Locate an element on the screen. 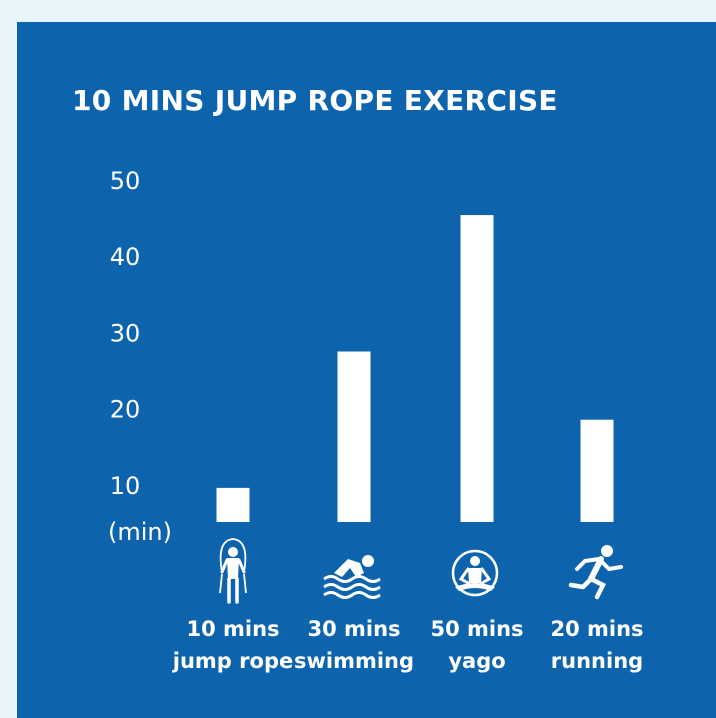 The width and height of the screenshot is (716, 718). y-tick-label: 20 is located at coordinates (125, 410).